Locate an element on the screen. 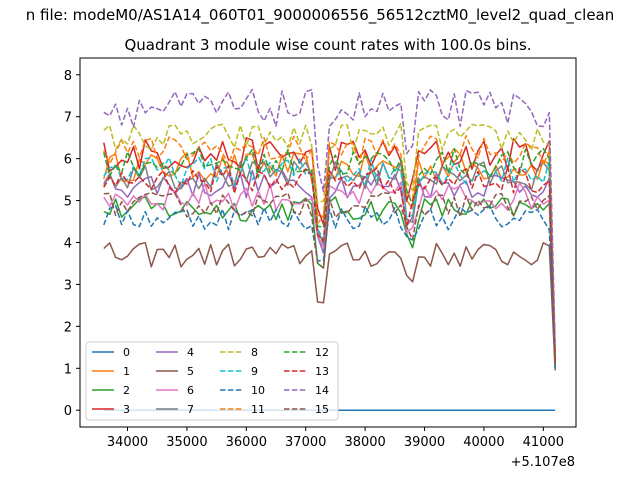  y-tick-label: 2 is located at coordinates (68, 327).